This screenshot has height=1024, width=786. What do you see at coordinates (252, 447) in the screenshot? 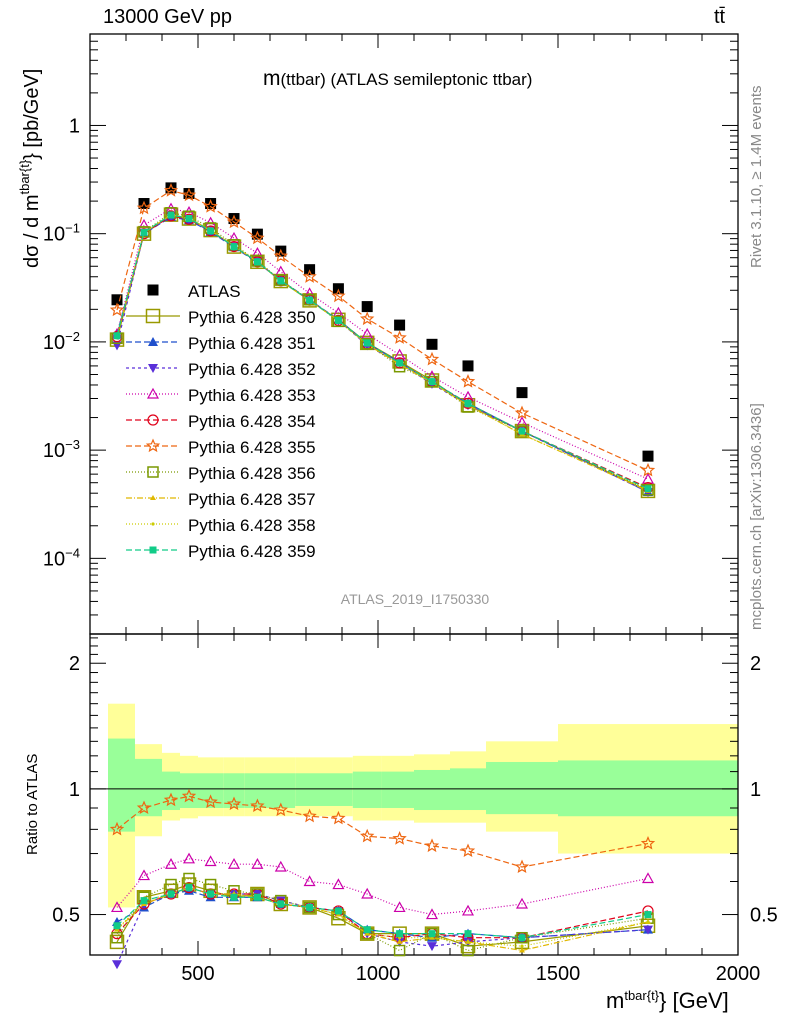
I see `legend-label: Pythia 6.428 355` at bounding box center [252, 447].